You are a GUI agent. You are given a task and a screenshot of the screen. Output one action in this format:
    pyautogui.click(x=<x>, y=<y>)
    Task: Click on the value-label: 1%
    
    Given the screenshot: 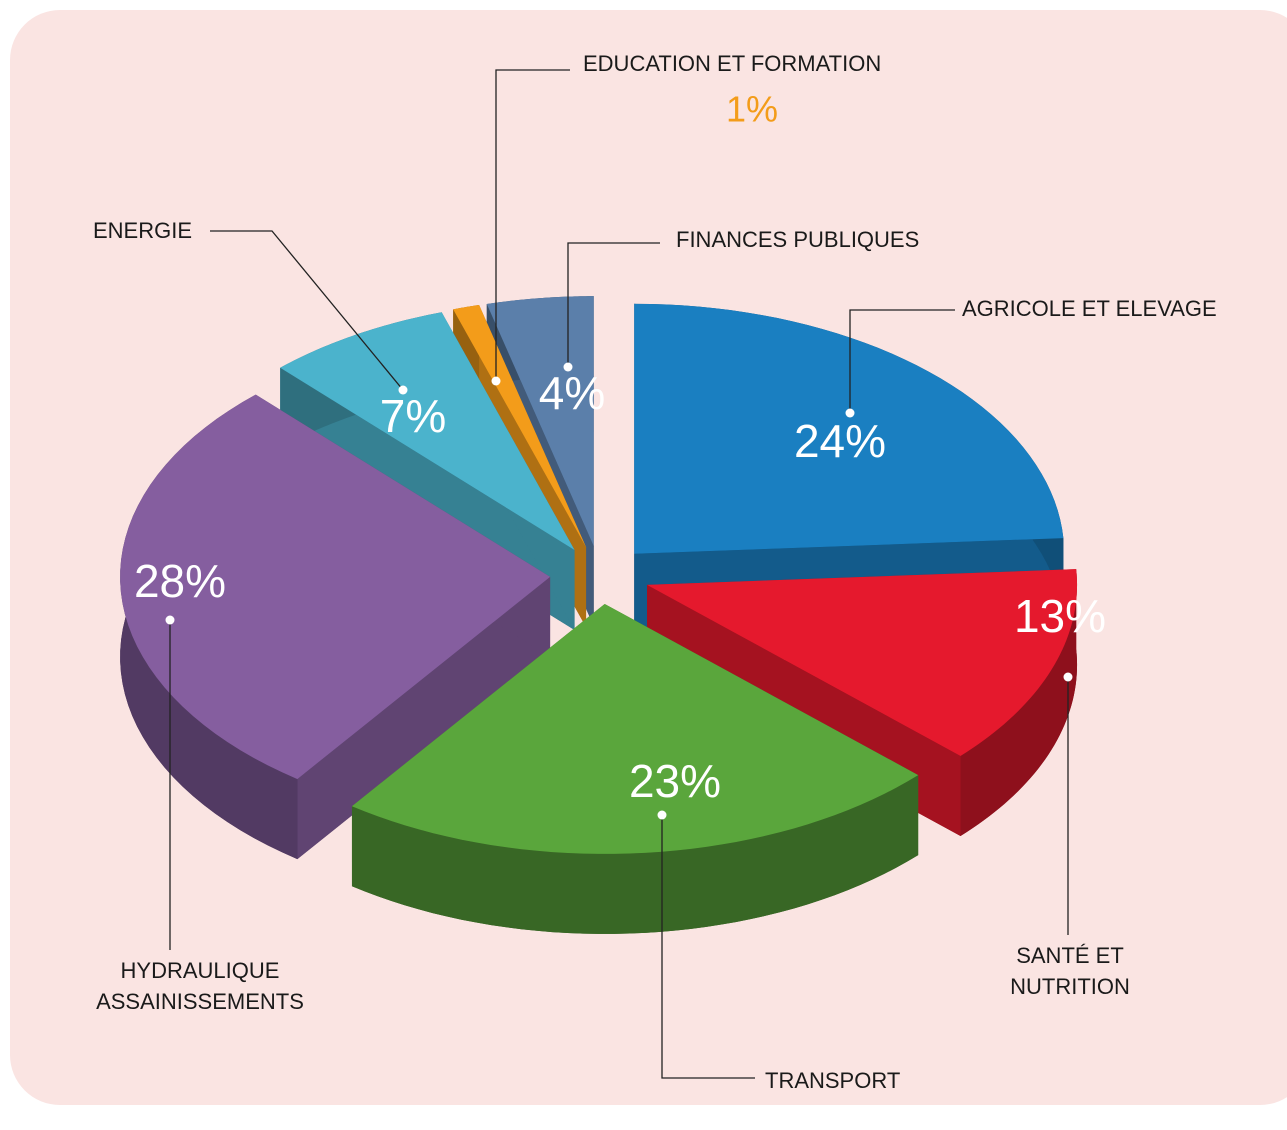 What is the action you would take?
    pyautogui.click(x=752, y=109)
    